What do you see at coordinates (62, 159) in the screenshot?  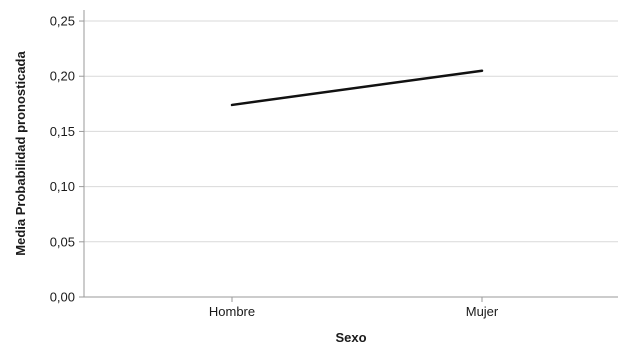 I see `y-tick-labels: 0,00 0,05 0,10 0,15 0,20 0,25` at bounding box center [62, 159].